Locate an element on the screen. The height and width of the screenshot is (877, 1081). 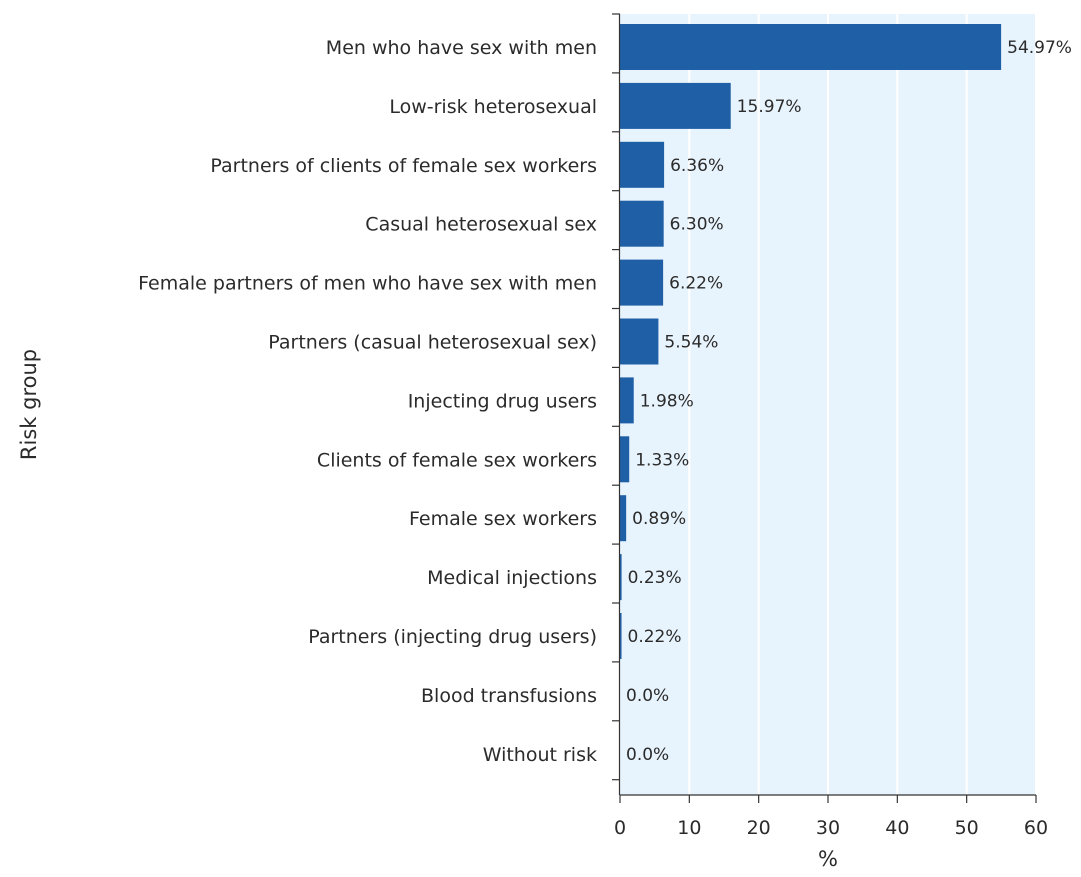
data-label: 54.97% is located at coordinates (1039, 48).